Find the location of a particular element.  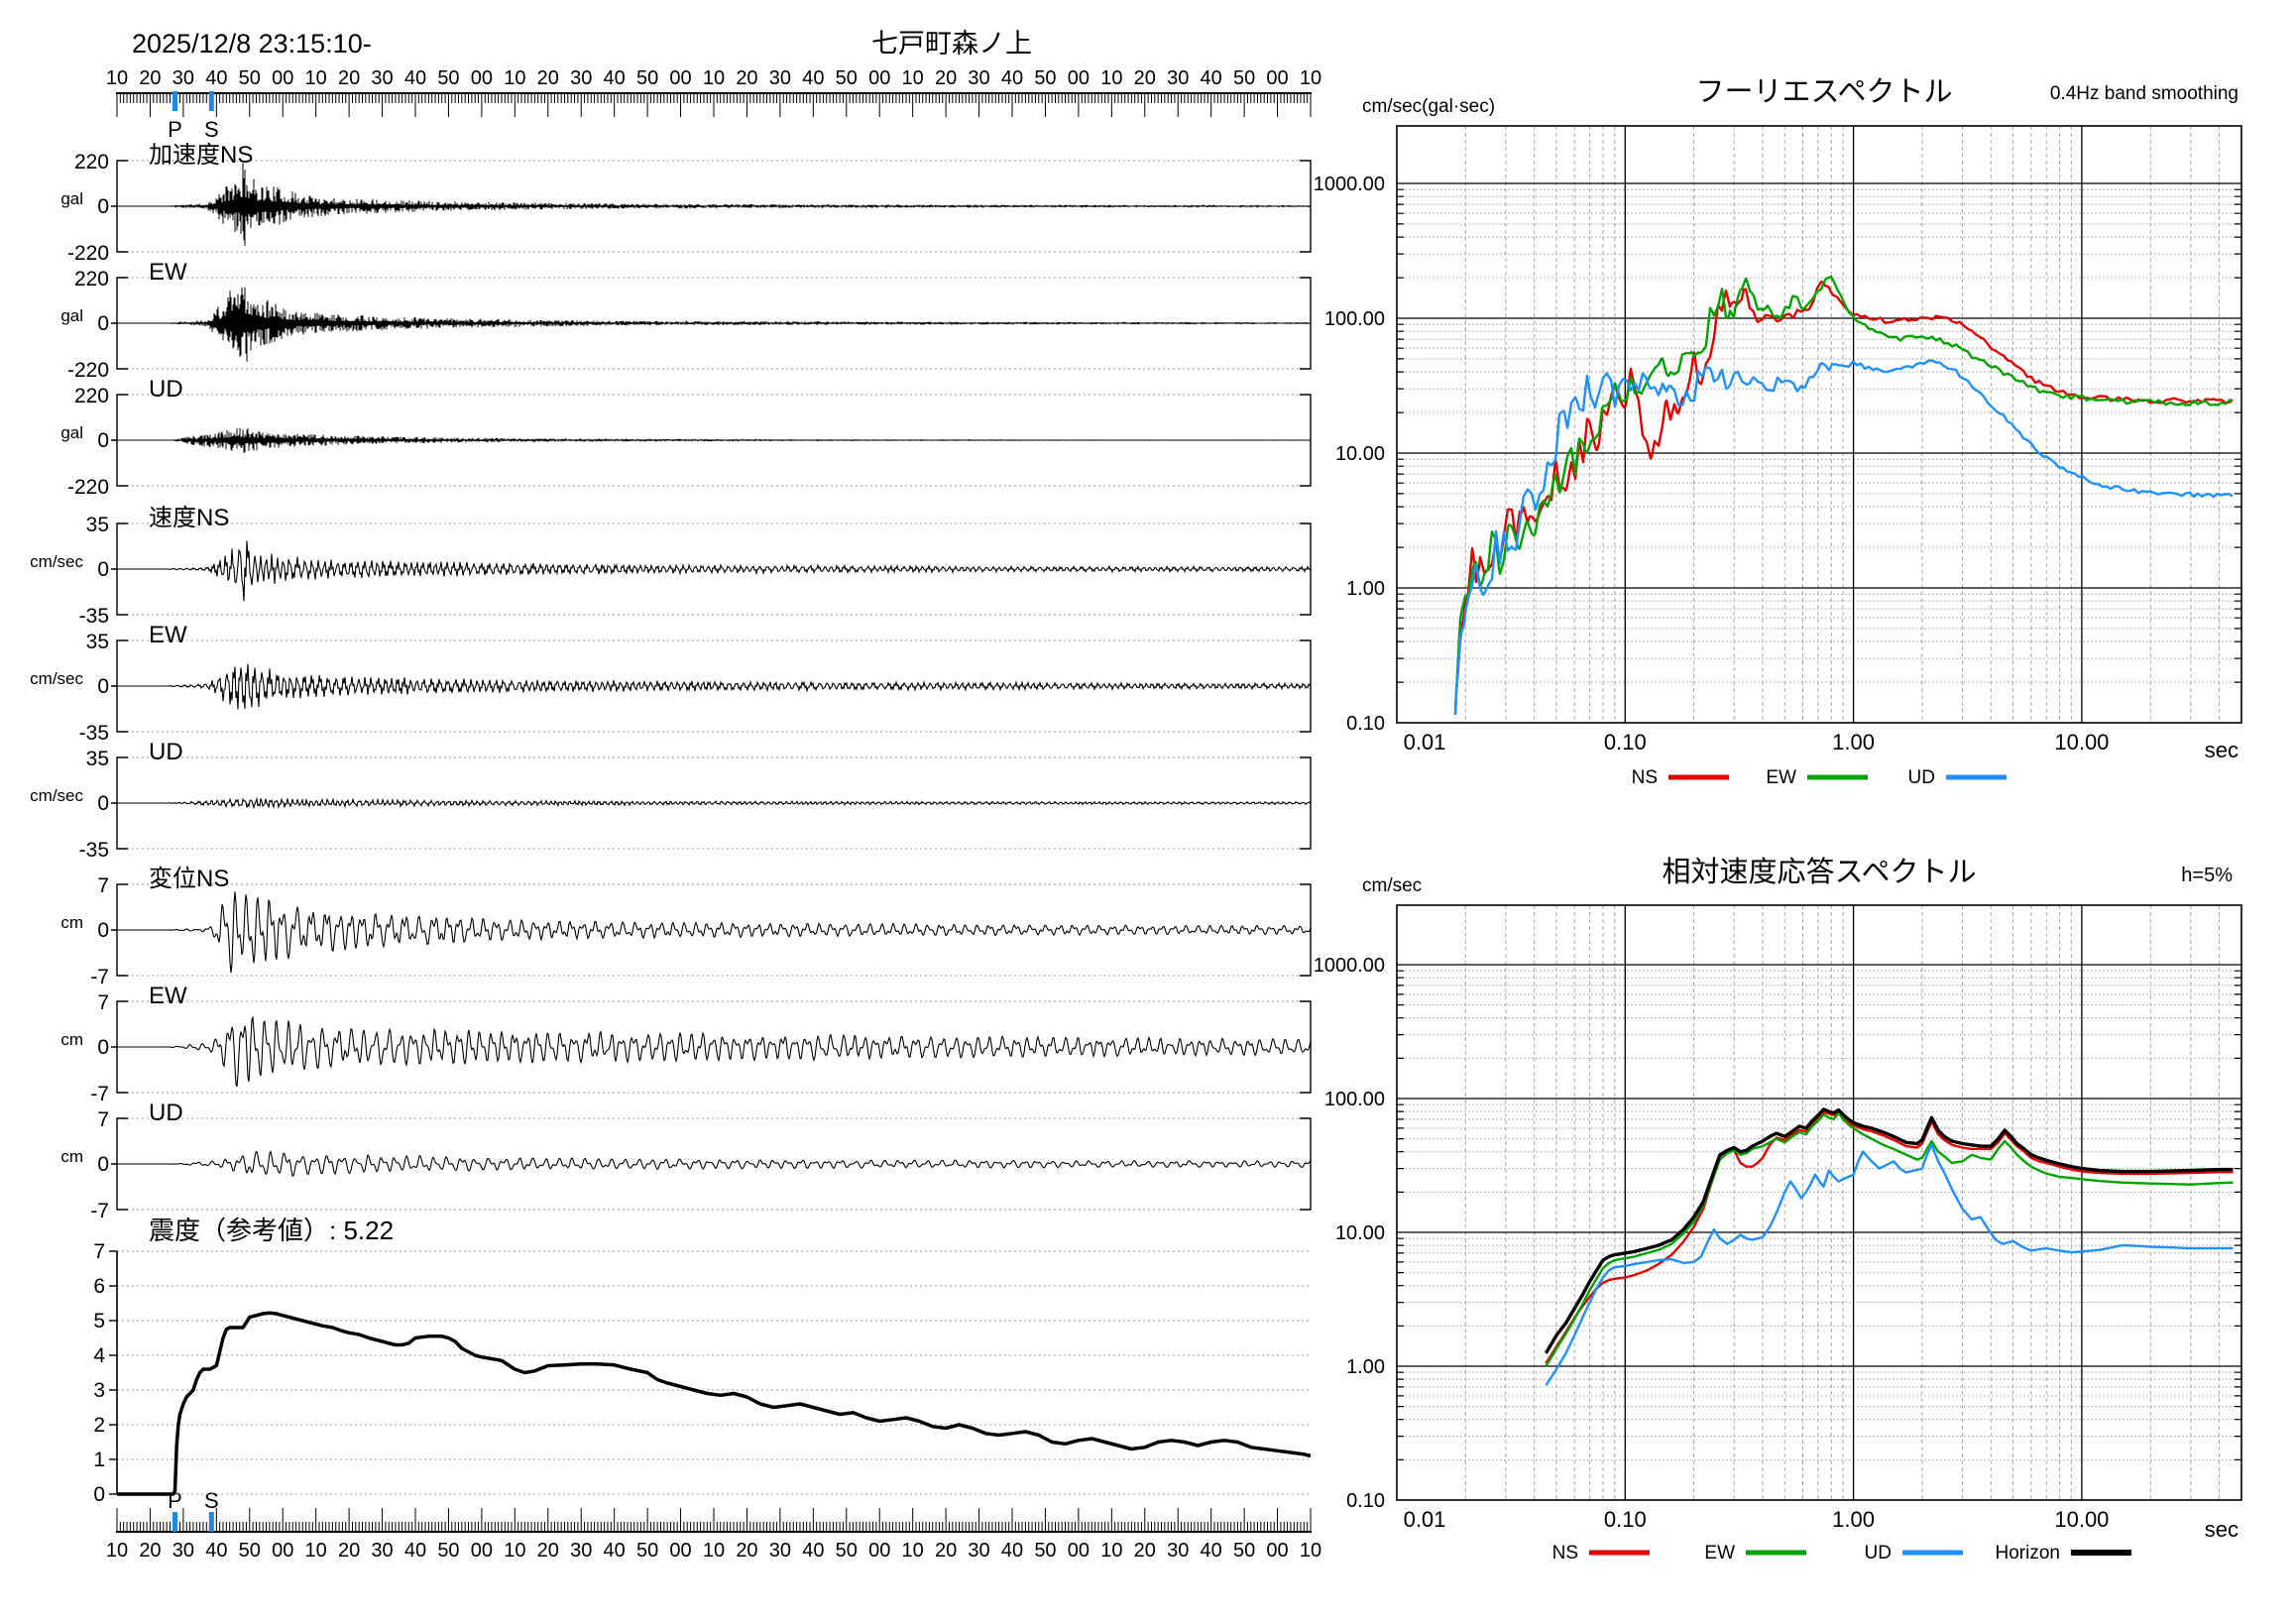

legend-label-ew: EW is located at coordinates (1720, 1553).